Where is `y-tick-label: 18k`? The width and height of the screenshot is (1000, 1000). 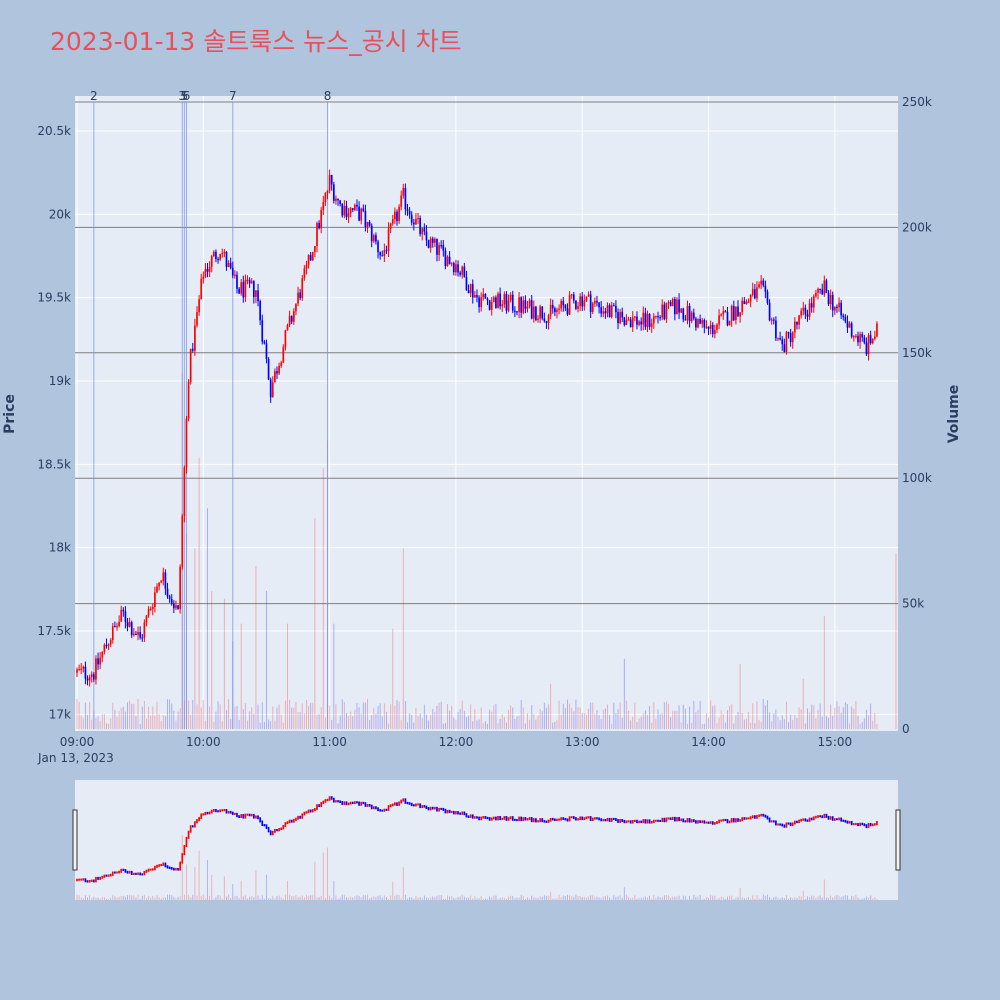 y-tick-label: 18k is located at coordinates (60, 548).